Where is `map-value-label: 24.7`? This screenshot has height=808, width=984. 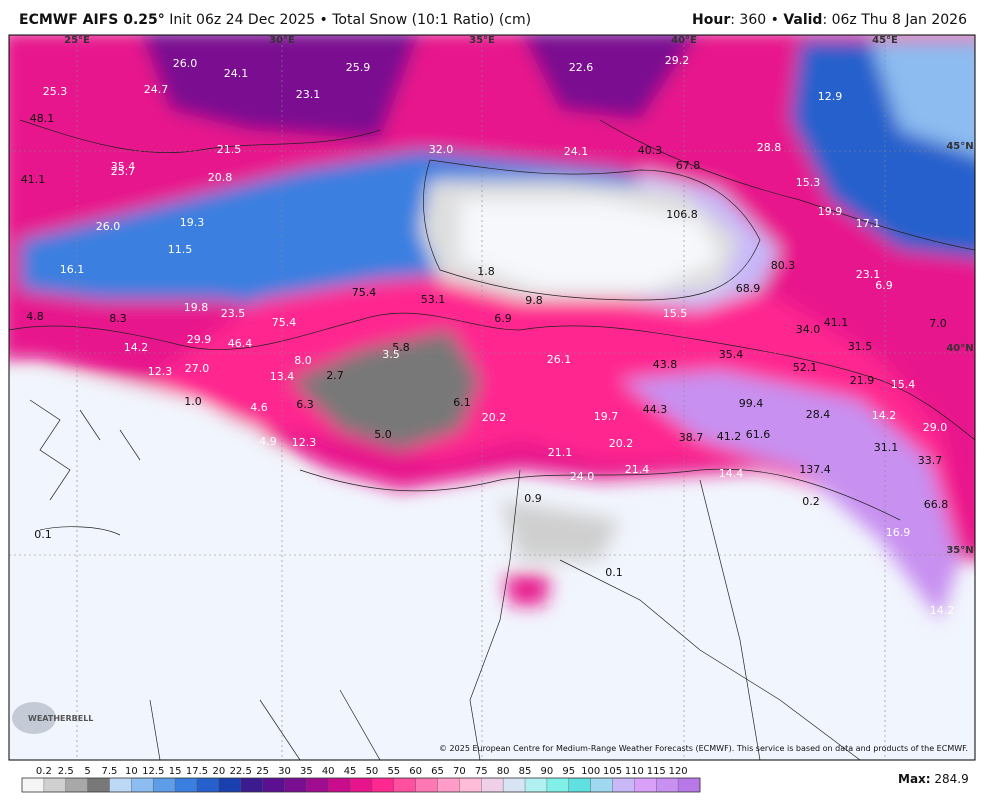 map-value-label: 24.7 is located at coordinates (156, 89).